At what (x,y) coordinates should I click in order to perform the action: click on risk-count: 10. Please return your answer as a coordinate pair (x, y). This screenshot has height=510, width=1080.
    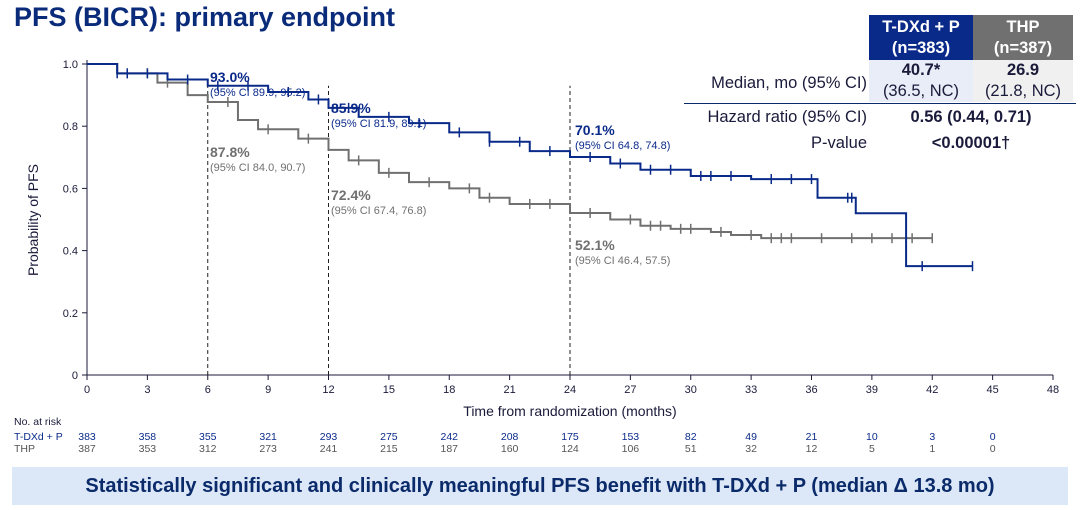
    Looking at the image, I should click on (872, 437).